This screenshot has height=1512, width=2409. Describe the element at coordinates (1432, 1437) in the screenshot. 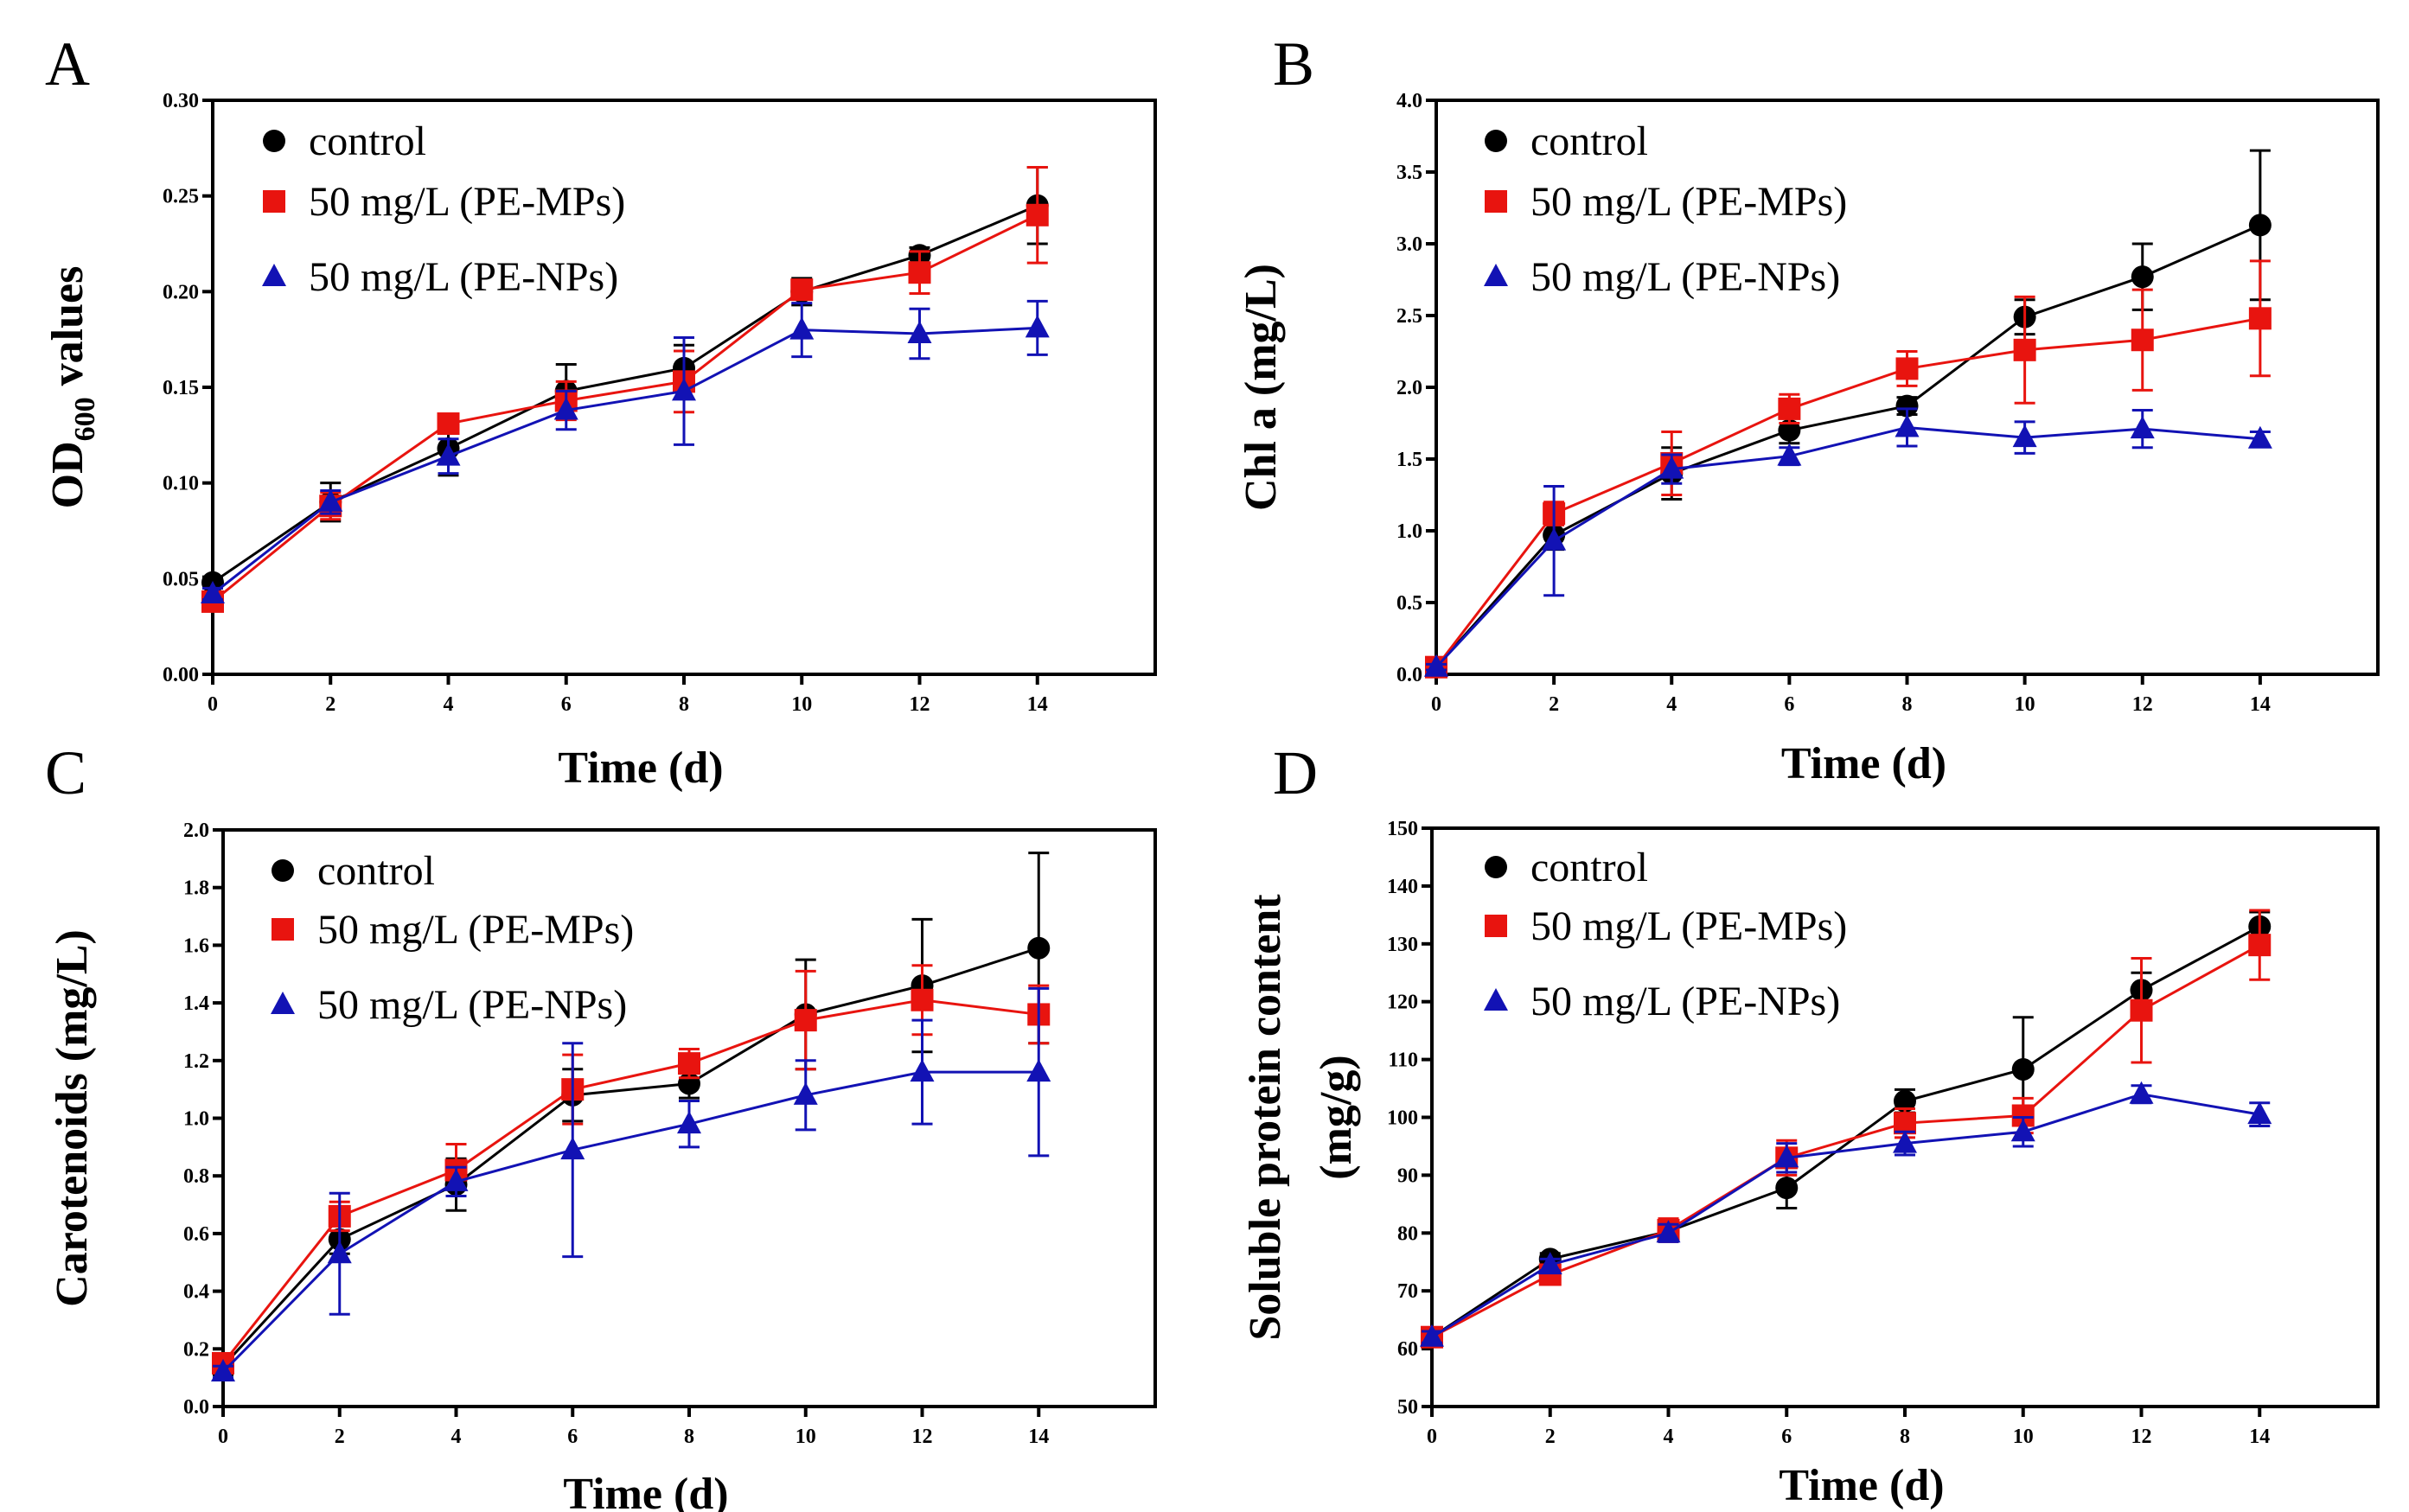

I see `x-tick-label-d: 0` at that location.